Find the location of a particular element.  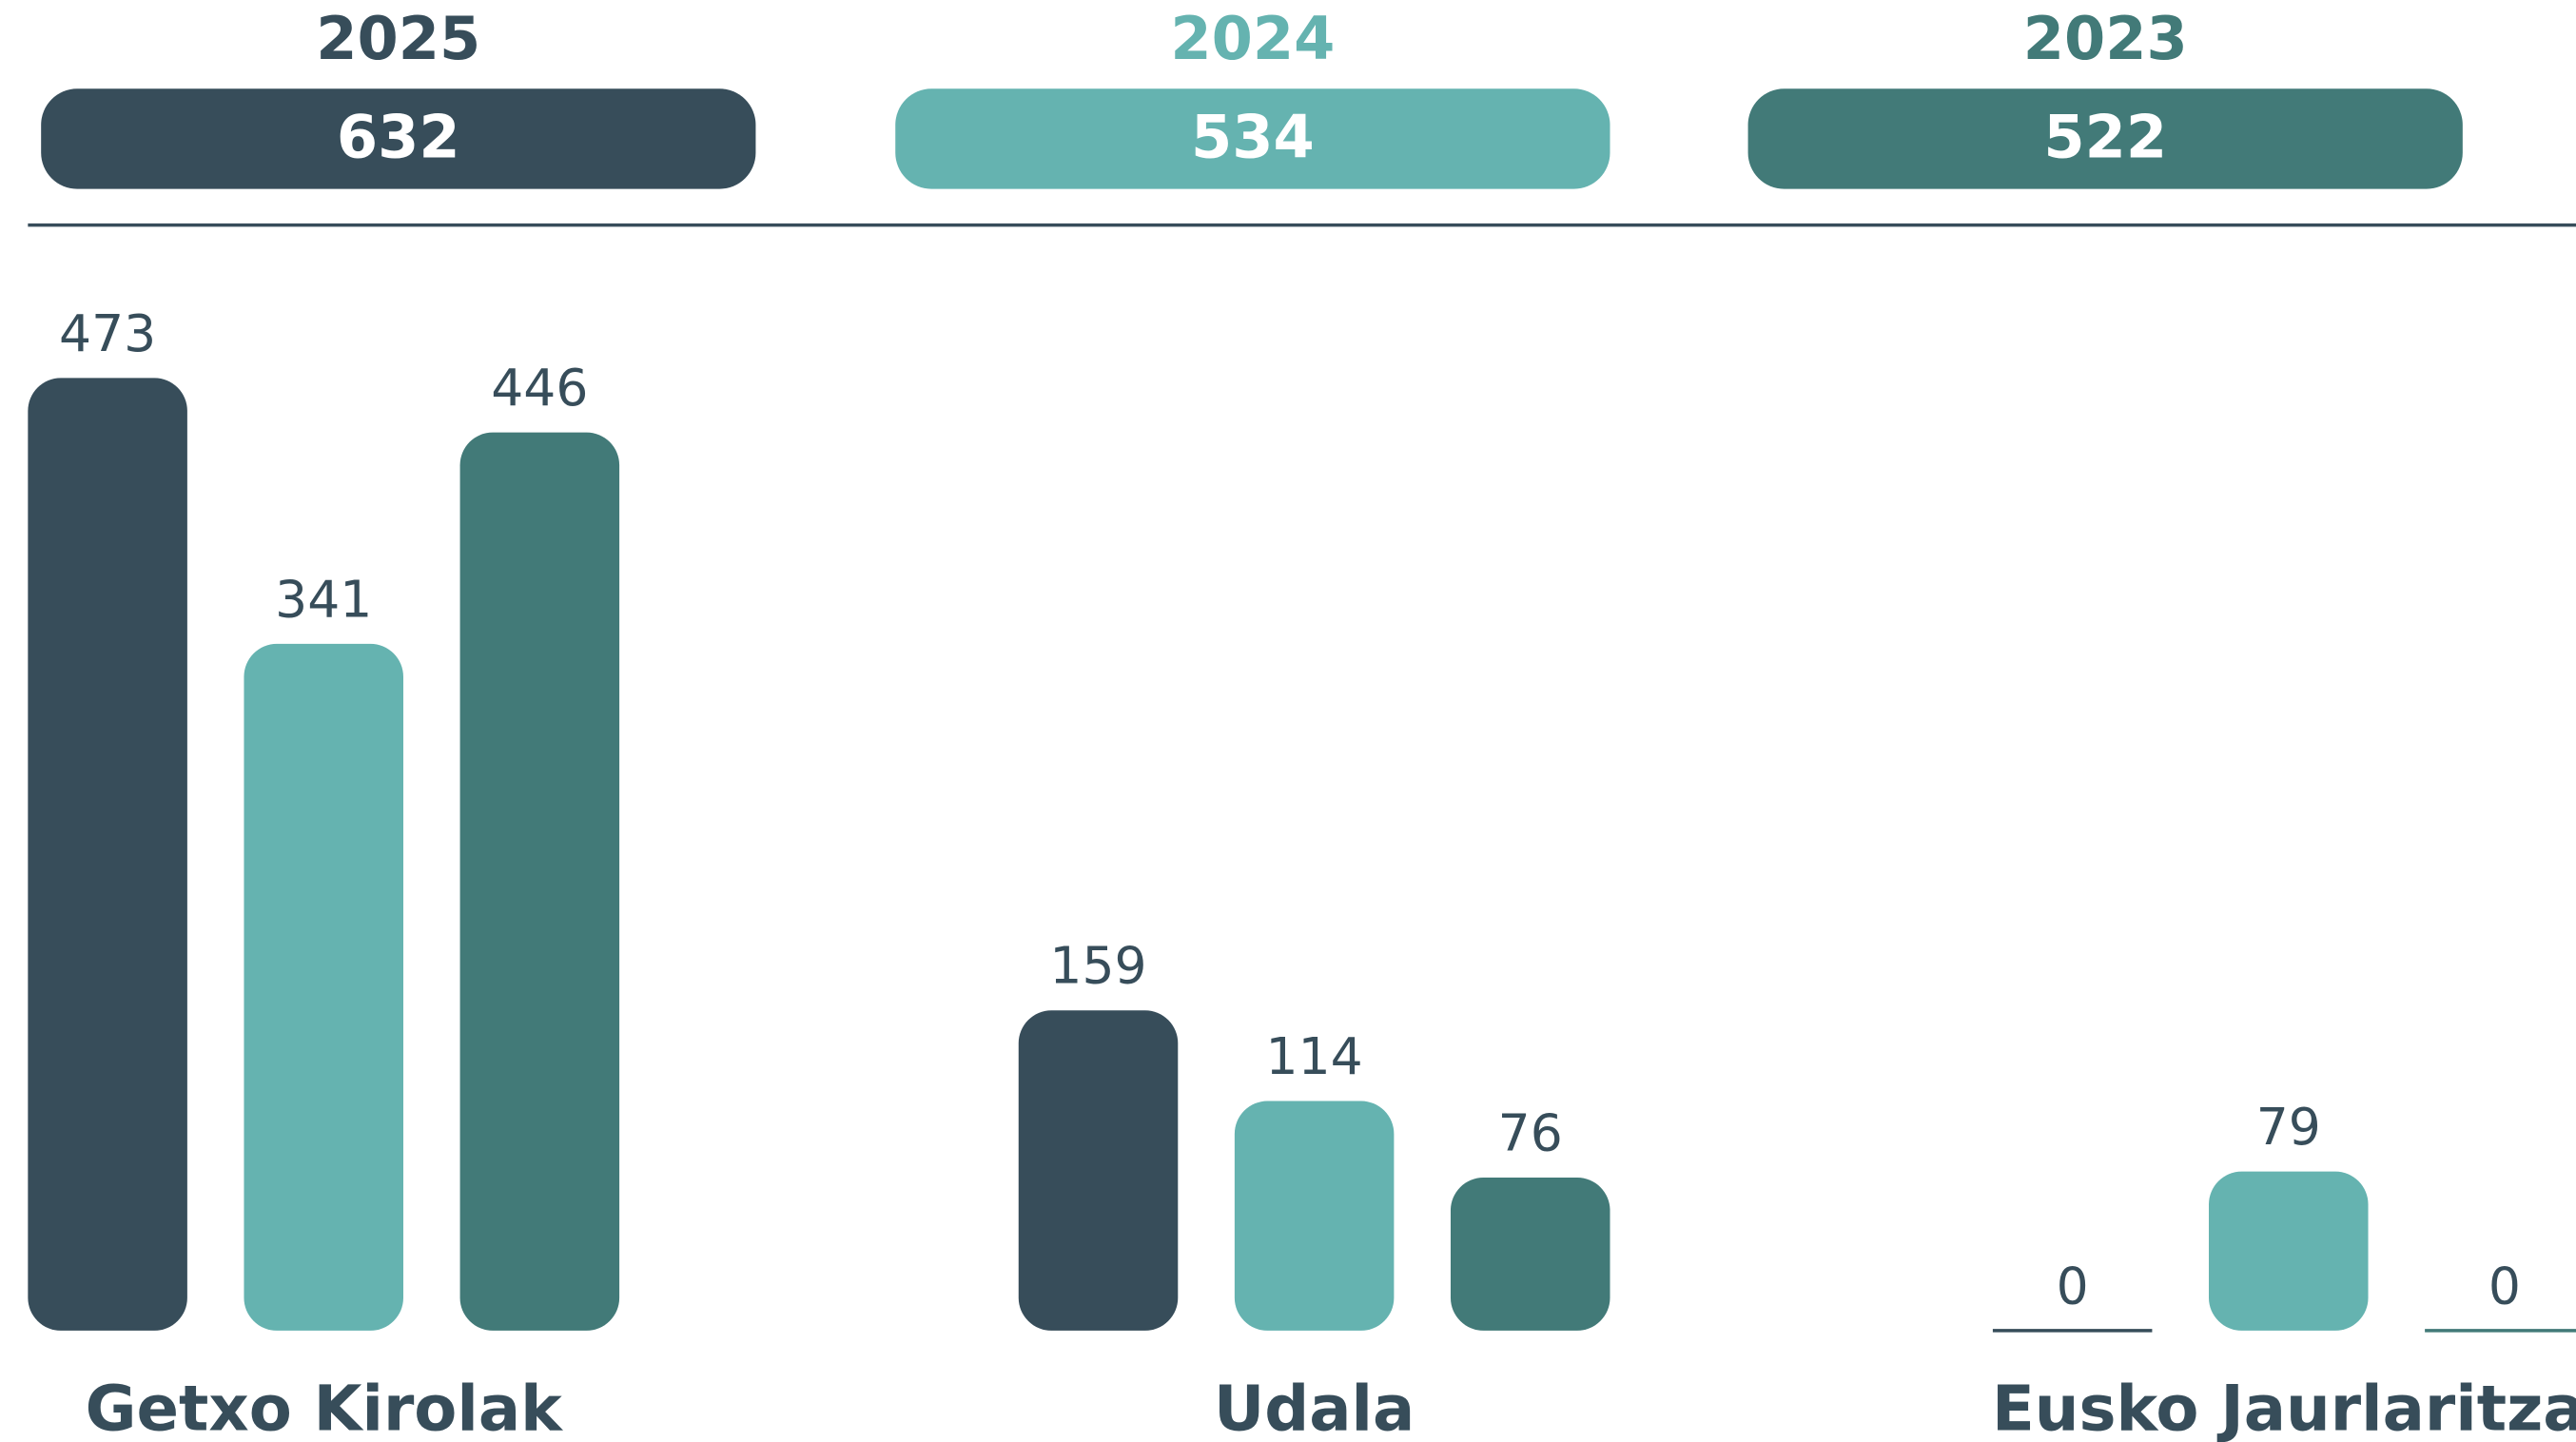

total-label: 632 is located at coordinates (399, 137).